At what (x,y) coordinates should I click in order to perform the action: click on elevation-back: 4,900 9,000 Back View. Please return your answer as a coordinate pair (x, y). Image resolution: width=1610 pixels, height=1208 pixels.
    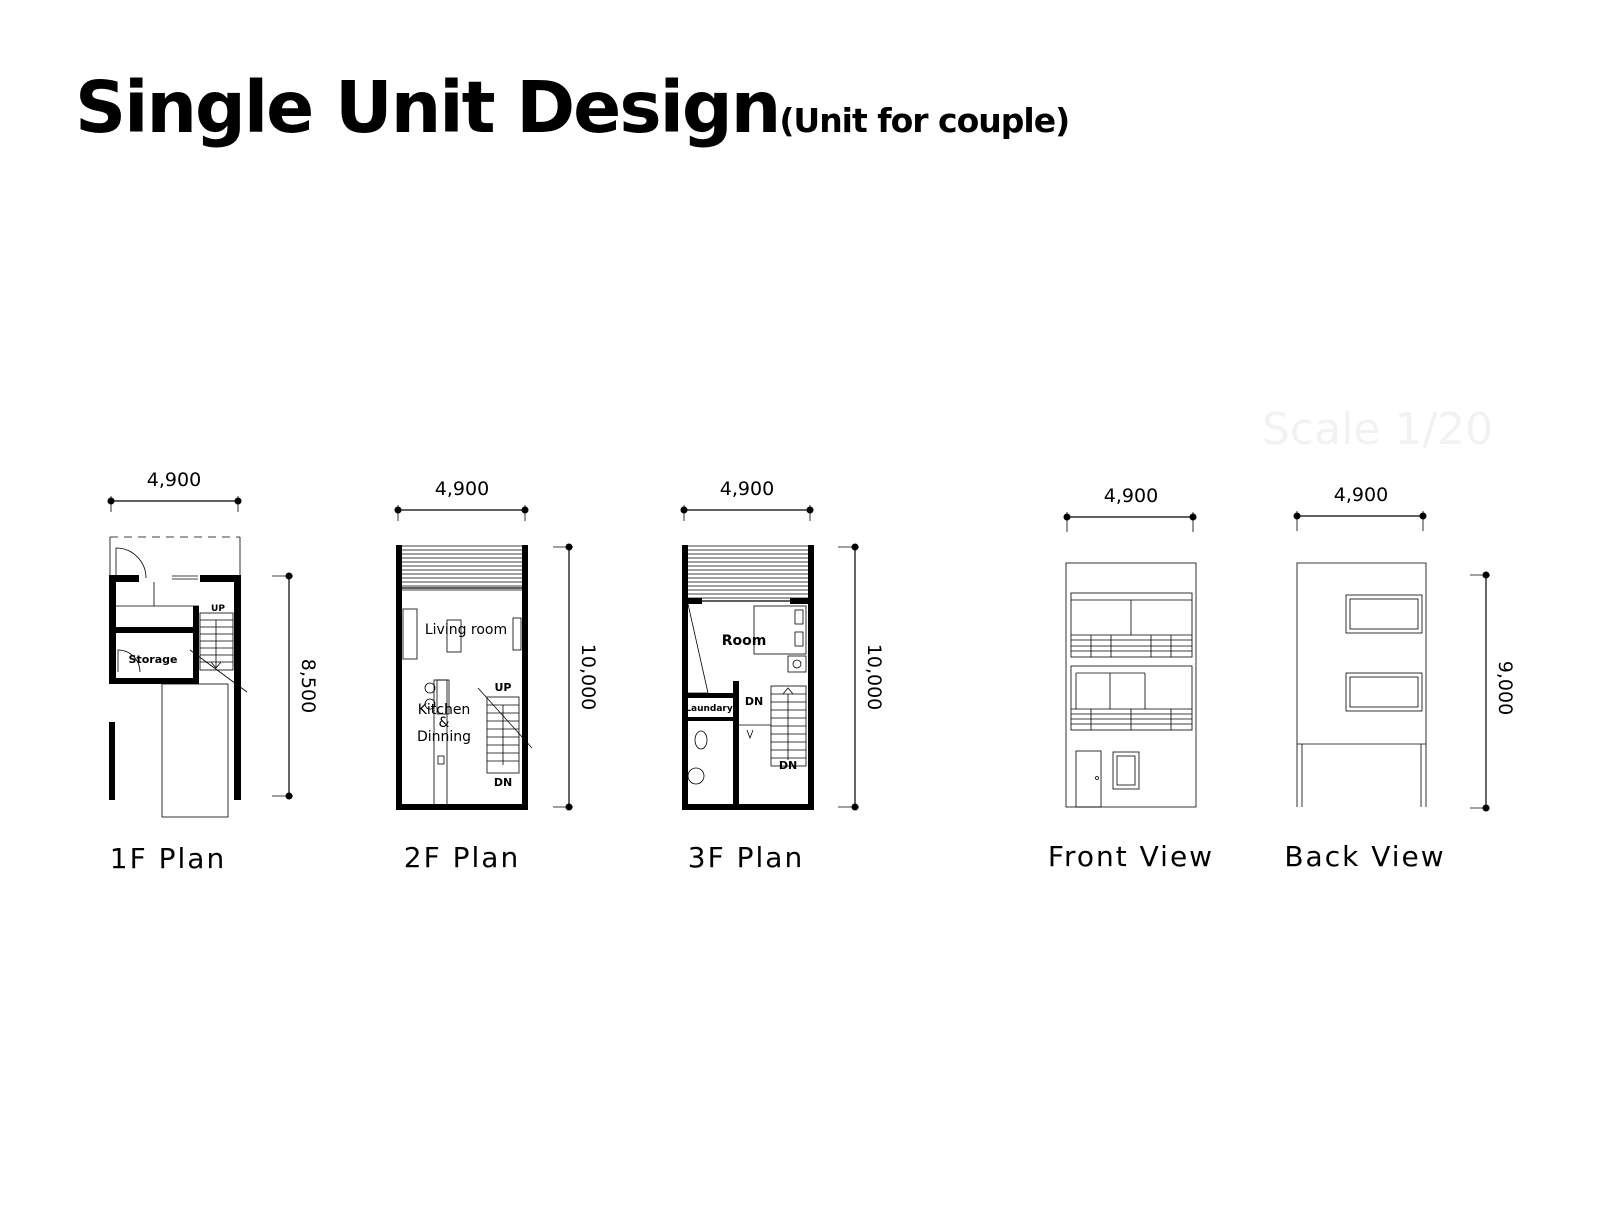
    Looking at the image, I should click on (1400, 678).